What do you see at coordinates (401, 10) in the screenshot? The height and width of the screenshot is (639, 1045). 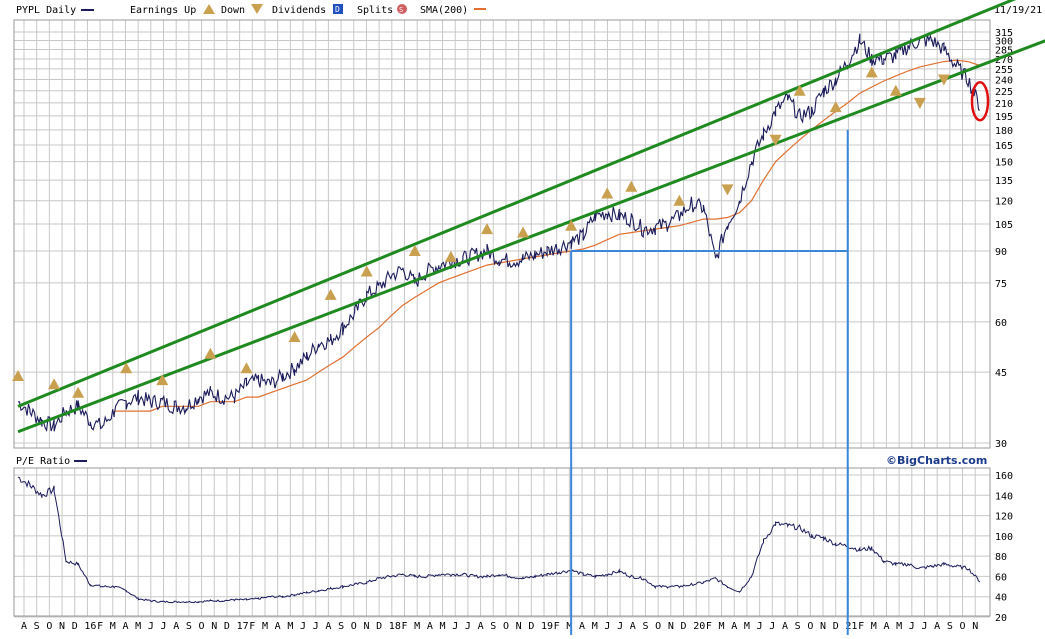 I see `svg-text: S` at bounding box center [401, 10].